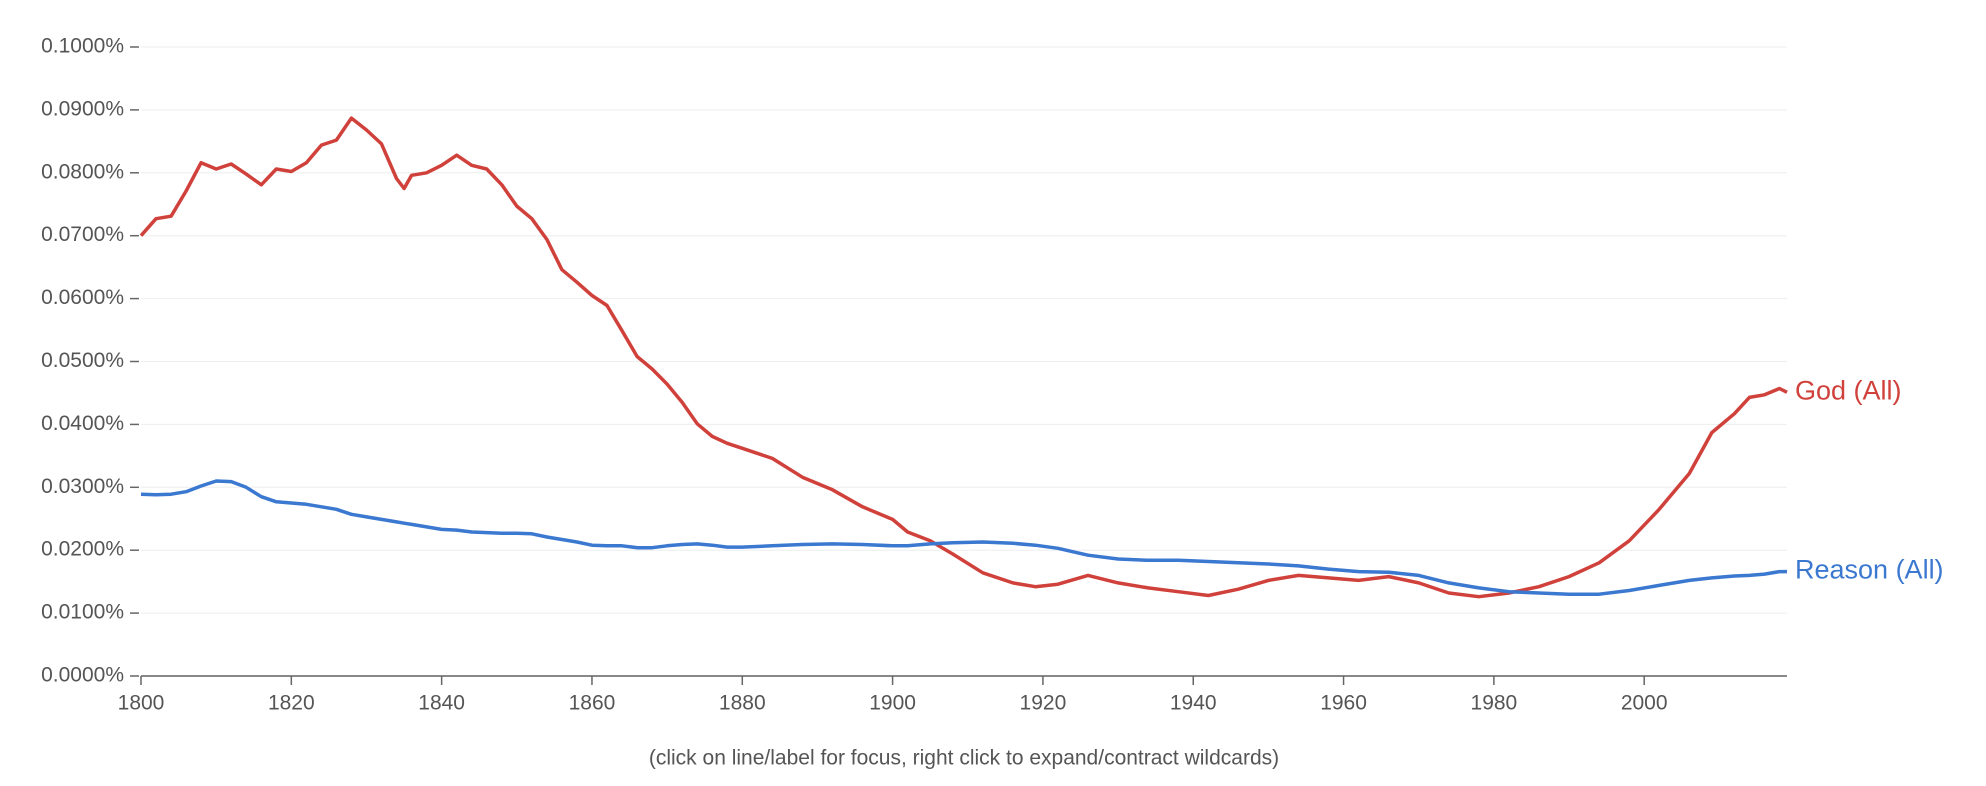 This screenshot has width=1986, height=786. I want to click on y-tick-label: 0.1000%, so click(82, 46).